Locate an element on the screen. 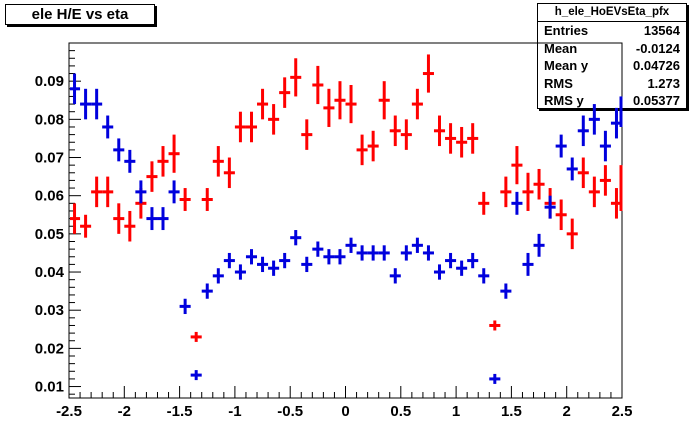  y-tick-label: 0.09 is located at coordinates (49, 81).